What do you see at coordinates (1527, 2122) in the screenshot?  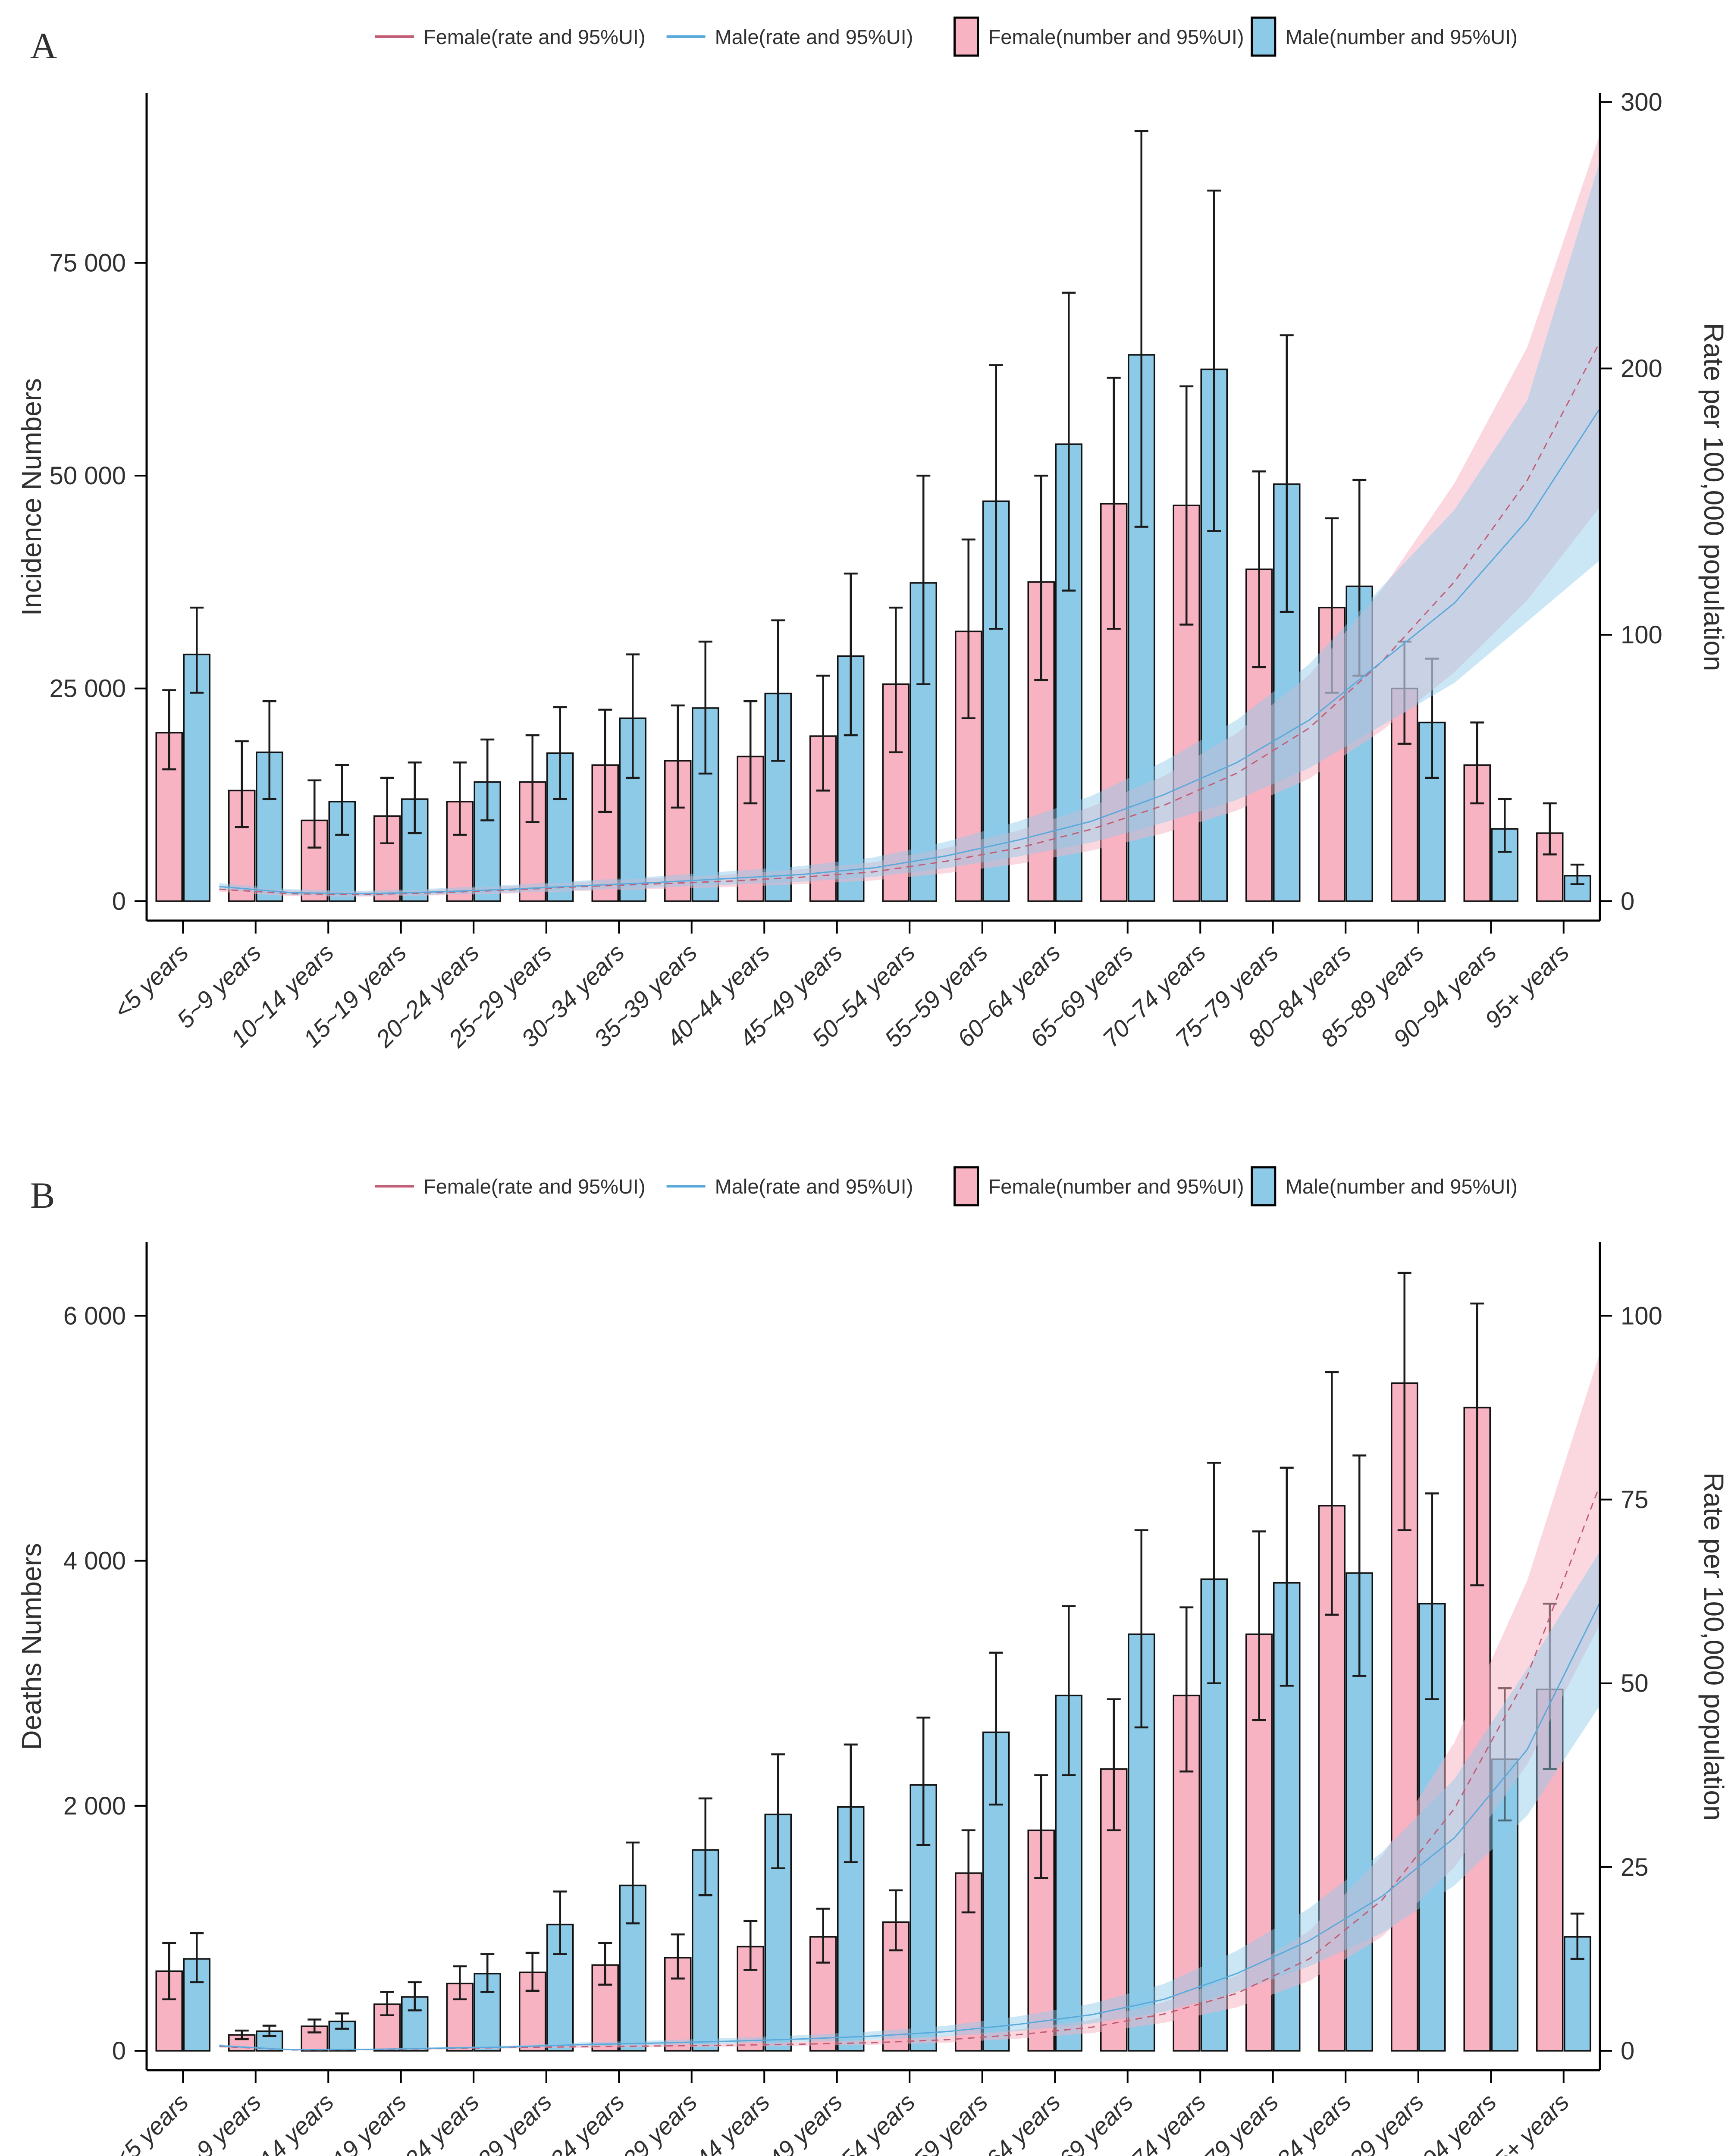 I see `x-tick-label: 95+ years` at bounding box center [1527, 2122].